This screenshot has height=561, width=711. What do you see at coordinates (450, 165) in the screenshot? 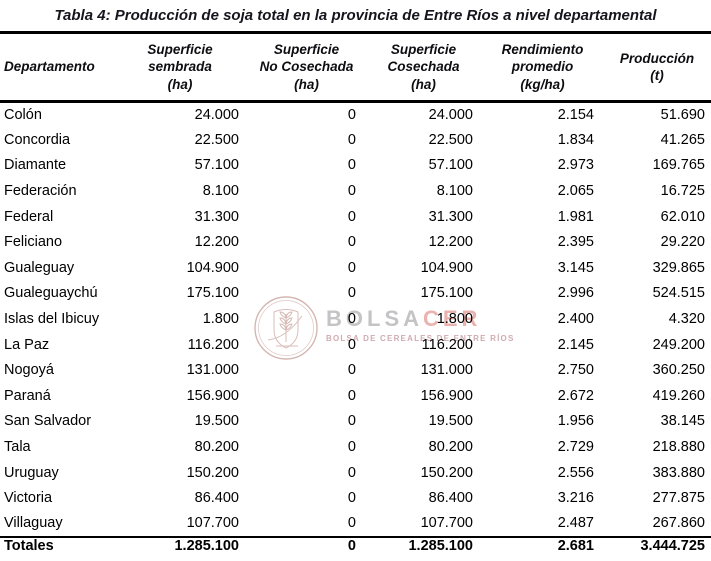
I see `cell-superficie-cosechada: 57.100` at bounding box center [450, 165].